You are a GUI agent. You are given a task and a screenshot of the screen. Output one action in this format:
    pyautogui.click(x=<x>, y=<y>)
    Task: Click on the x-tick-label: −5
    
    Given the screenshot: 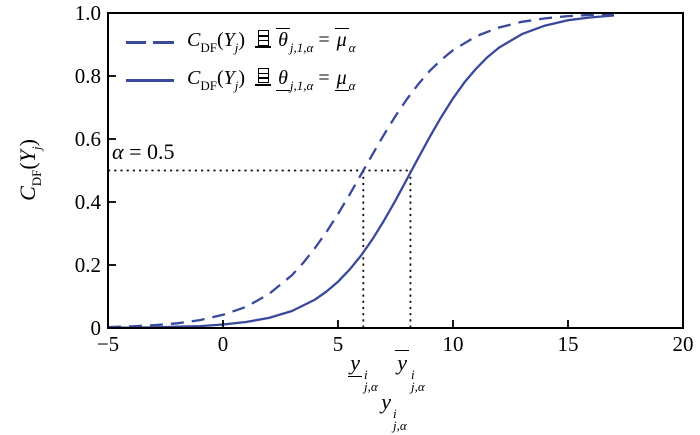 What is the action you would take?
    pyautogui.click(x=108, y=344)
    